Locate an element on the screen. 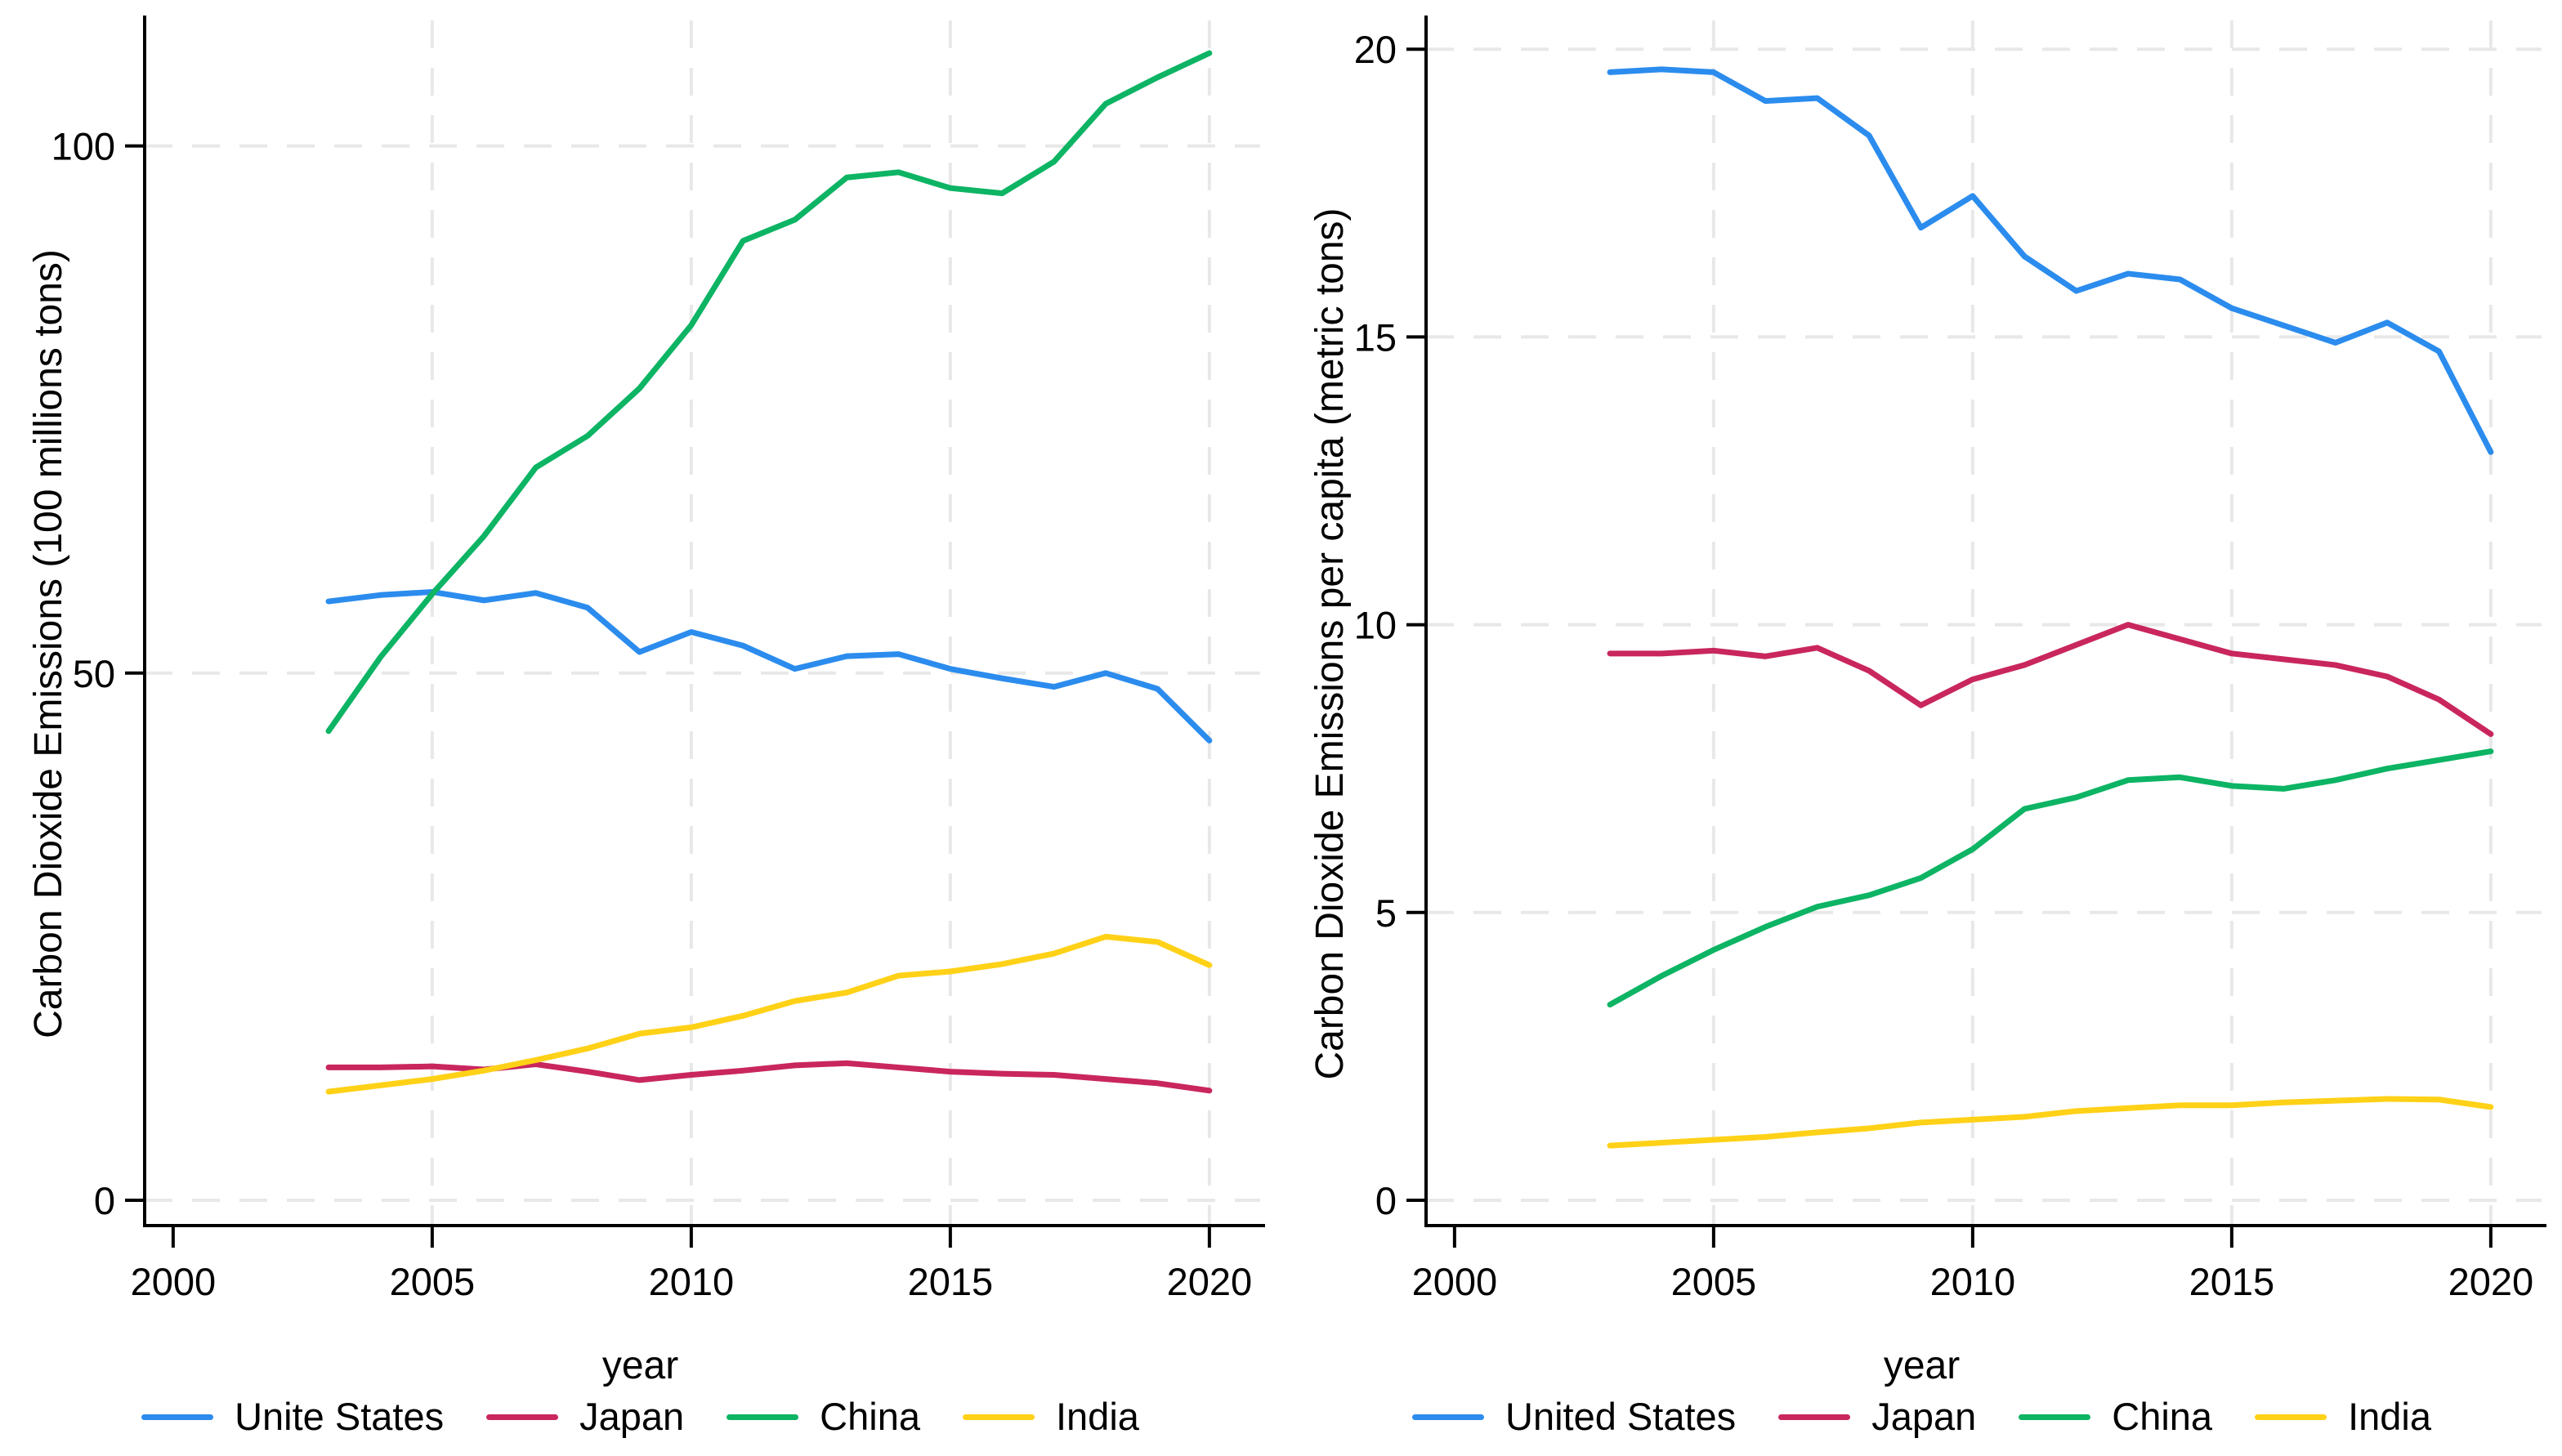 The width and height of the screenshot is (2562, 1456). series-line-united-states is located at coordinates (2050, 260).